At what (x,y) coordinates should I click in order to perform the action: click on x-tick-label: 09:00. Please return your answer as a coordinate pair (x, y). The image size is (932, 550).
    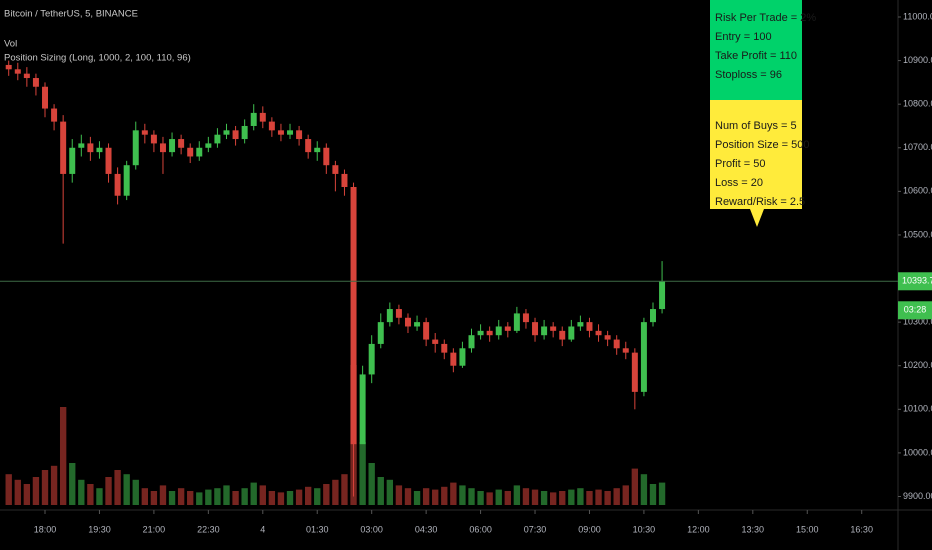
    Looking at the image, I should click on (589, 529).